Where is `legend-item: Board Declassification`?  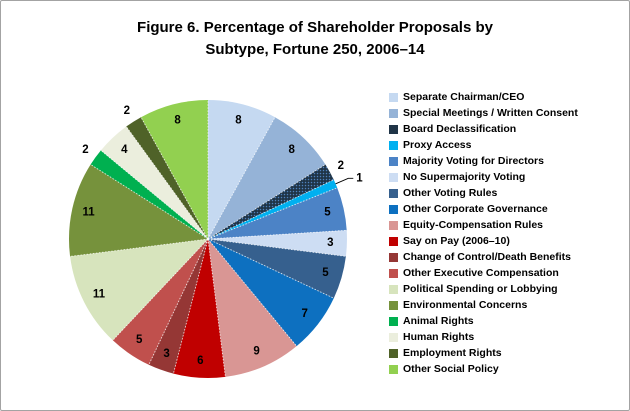 legend-item: Board Declassification is located at coordinates (483, 129).